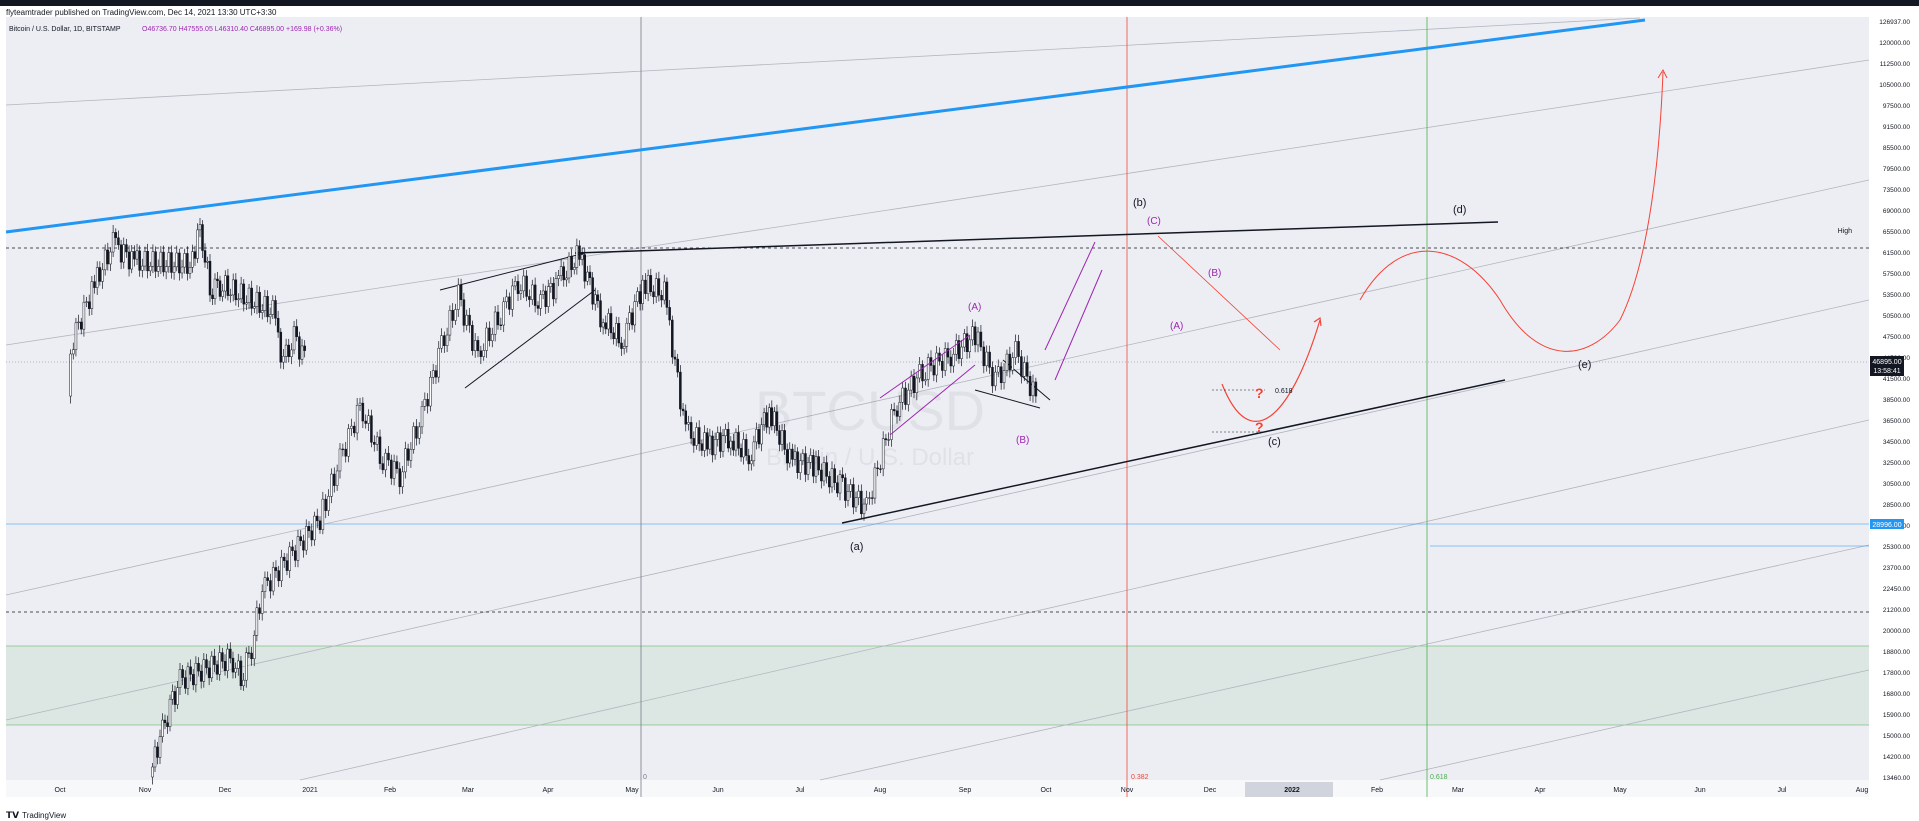 The image size is (1919, 821). What do you see at coordinates (1871, 378) in the screenshot?
I see `price-badges: High 46895.00 13:58:41 28996.00` at bounding box center [1871, 378].